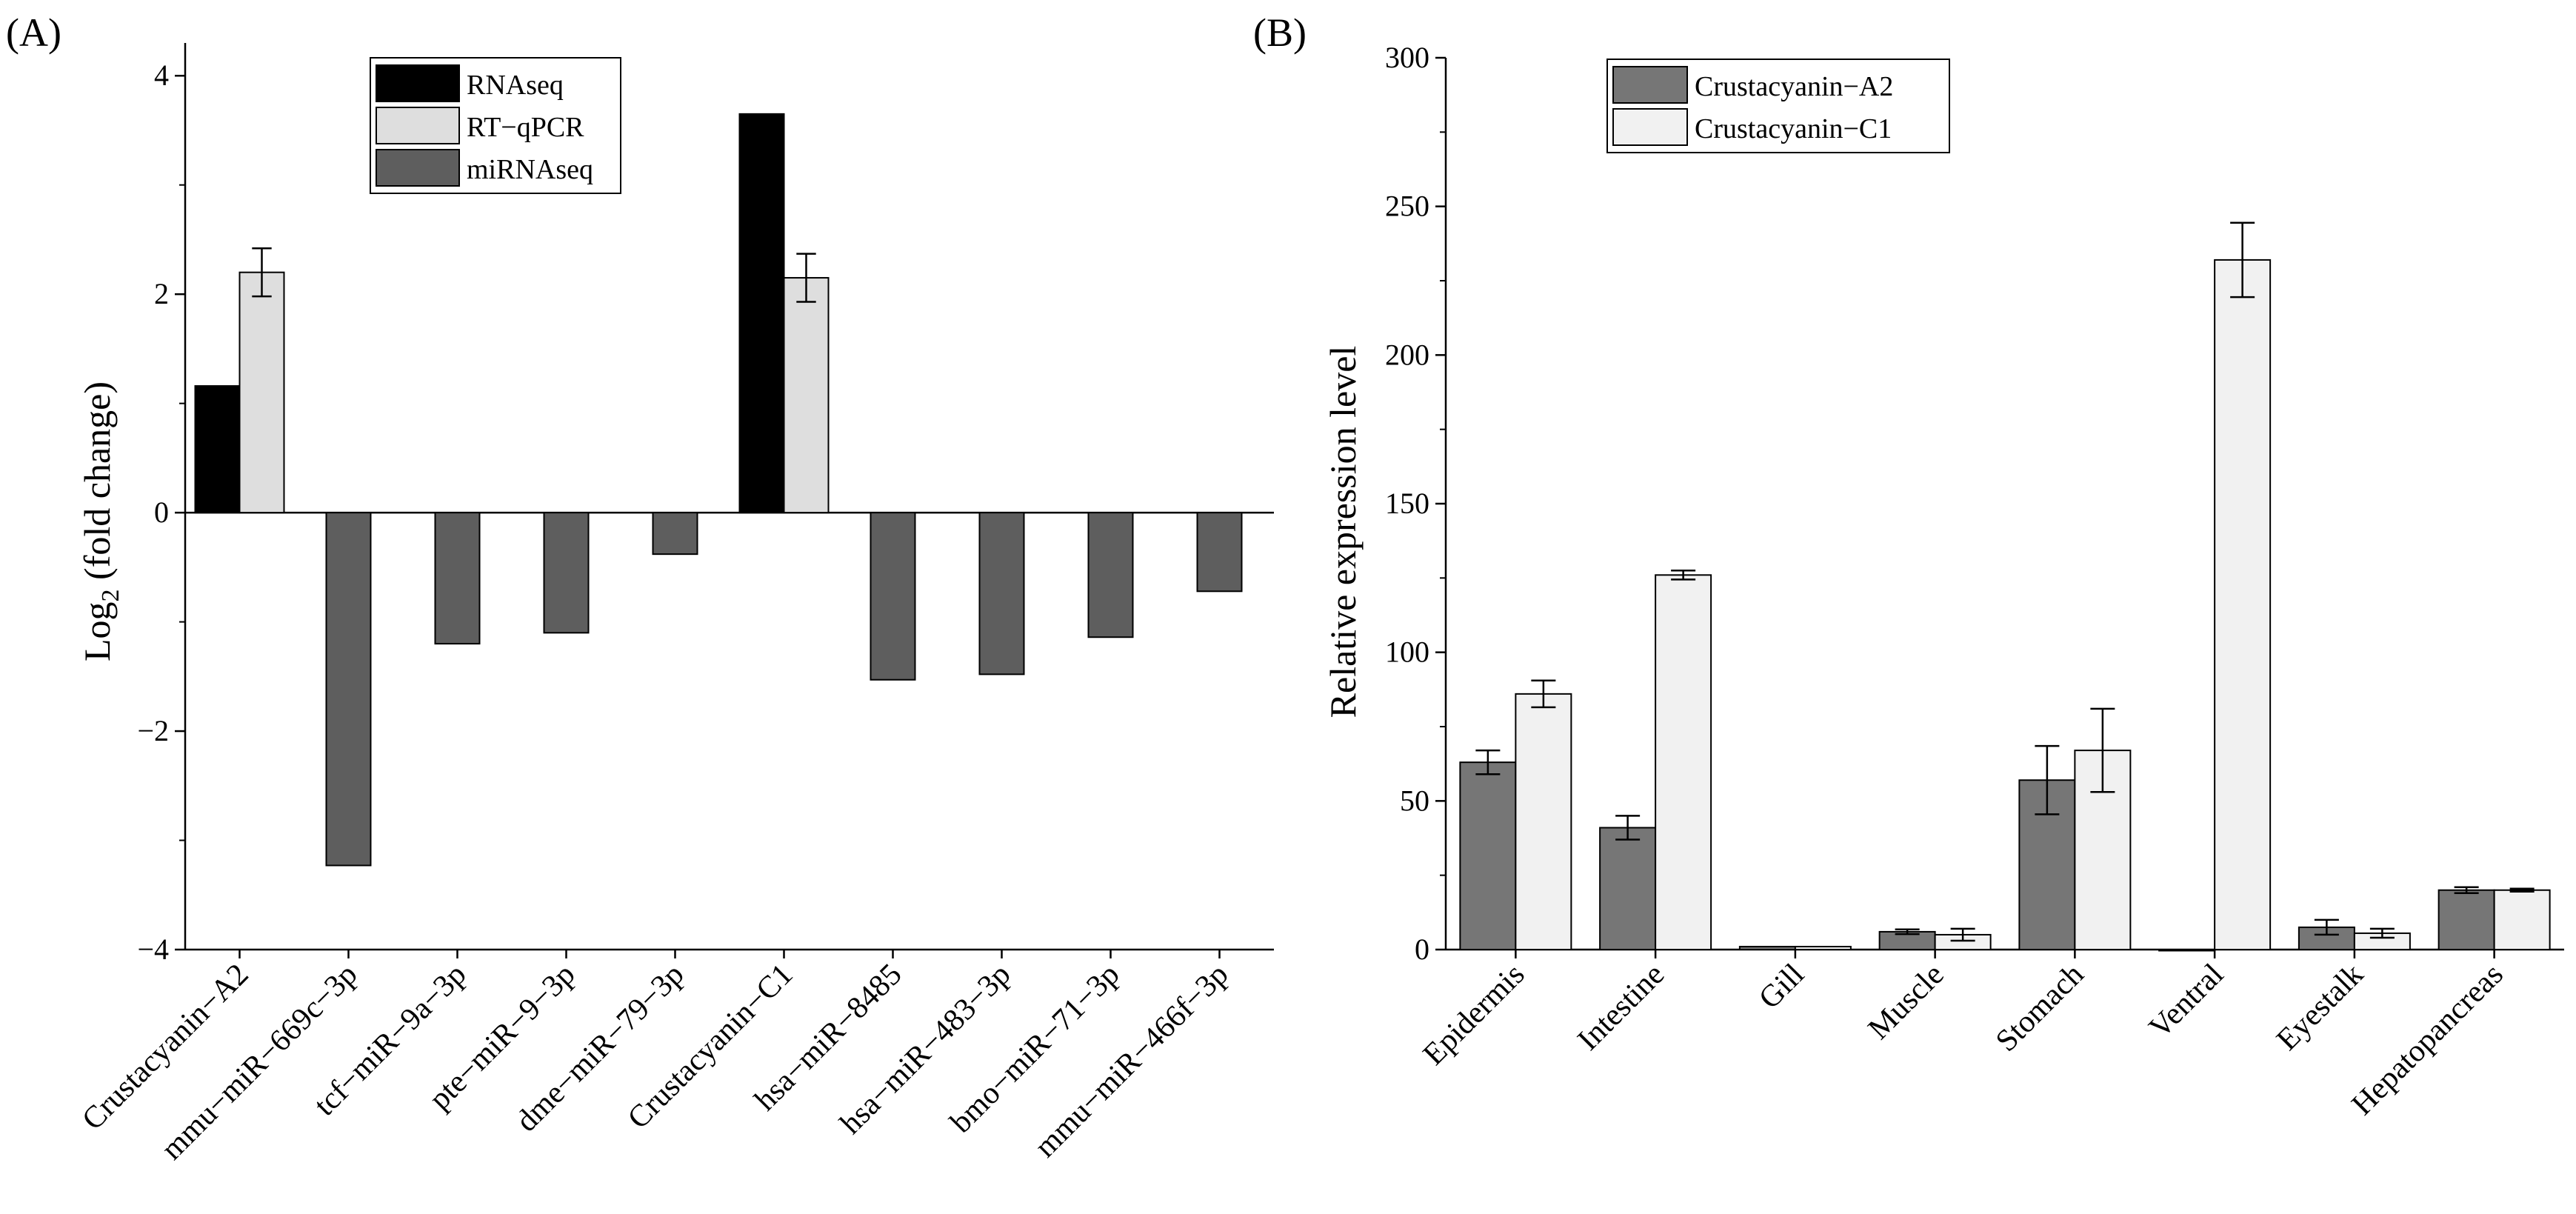 This screenshot has width=2576, height=1214. Describe the element at coordinates (1407, 57) in the screenshot. I see `panel-b-y-tick-label: 300` at that location.